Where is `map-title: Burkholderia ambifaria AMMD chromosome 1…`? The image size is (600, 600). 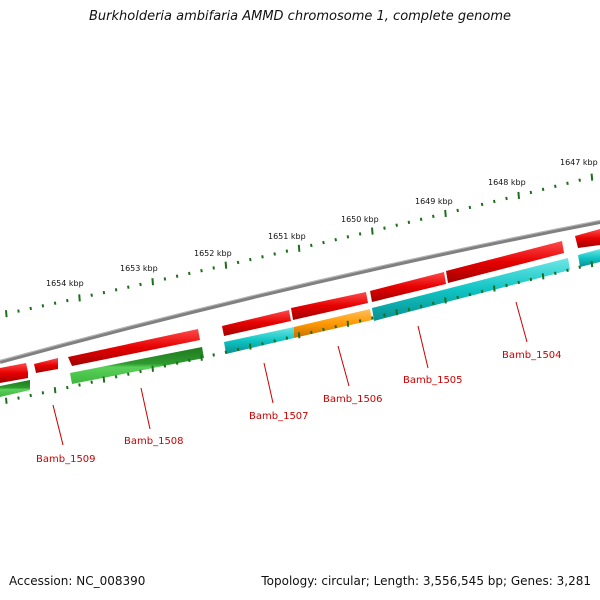 map-title: Burkholderia ambifaria AMMD chromosome 1… is located at coordinates (300, 16).